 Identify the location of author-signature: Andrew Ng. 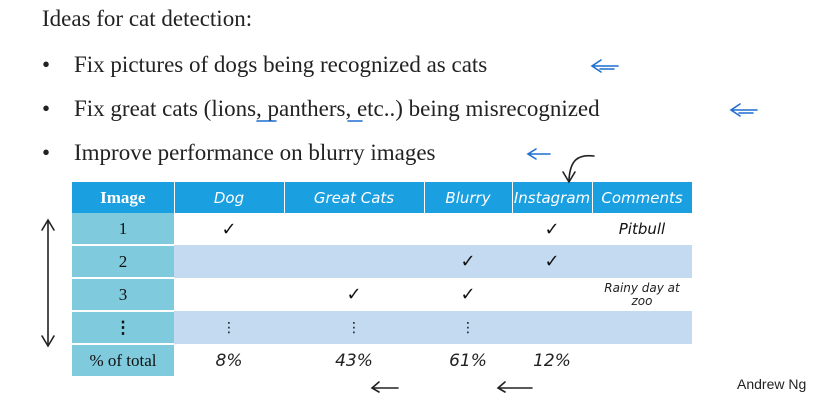
(772, 384).